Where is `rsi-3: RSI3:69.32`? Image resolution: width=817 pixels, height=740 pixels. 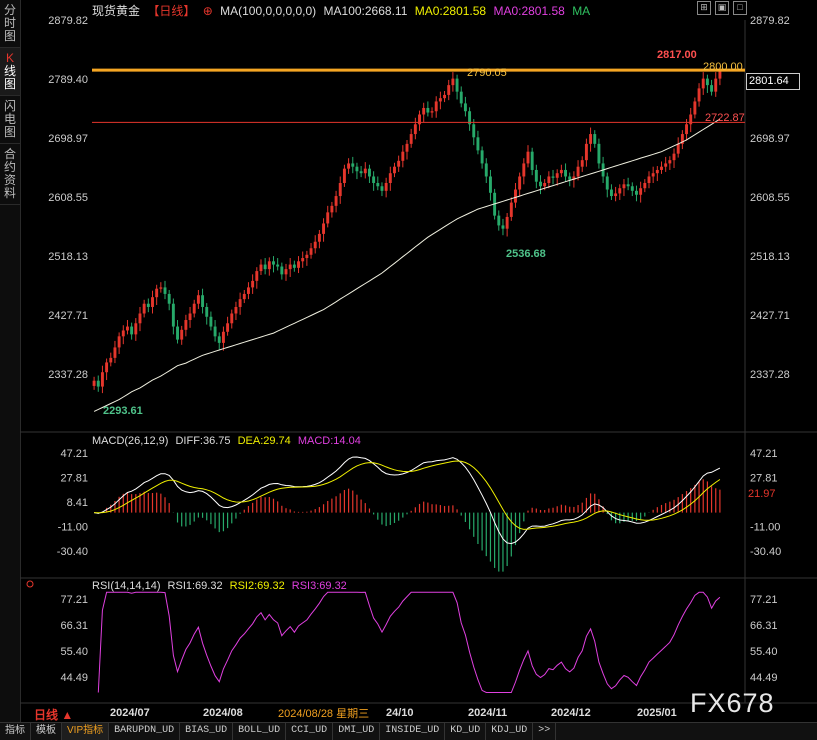 rsi-3: RSI3:69.32 is located at coordinates (319, 586).